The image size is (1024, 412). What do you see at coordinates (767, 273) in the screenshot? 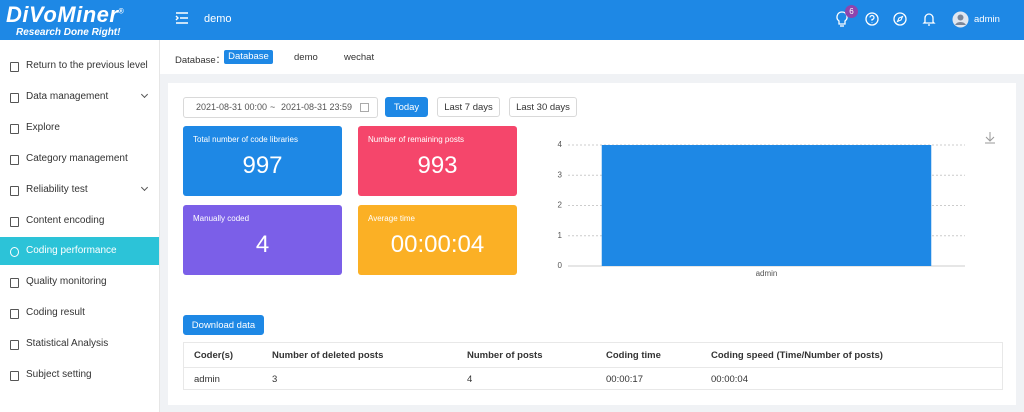
I see `x-tick-label: admin` at bounding box center [767, 273].